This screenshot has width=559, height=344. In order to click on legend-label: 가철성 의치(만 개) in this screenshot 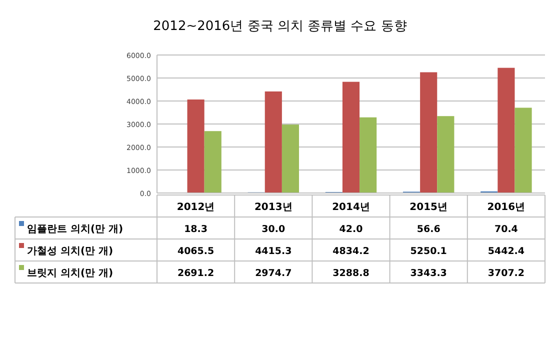, I will do `click(70, 251)`.